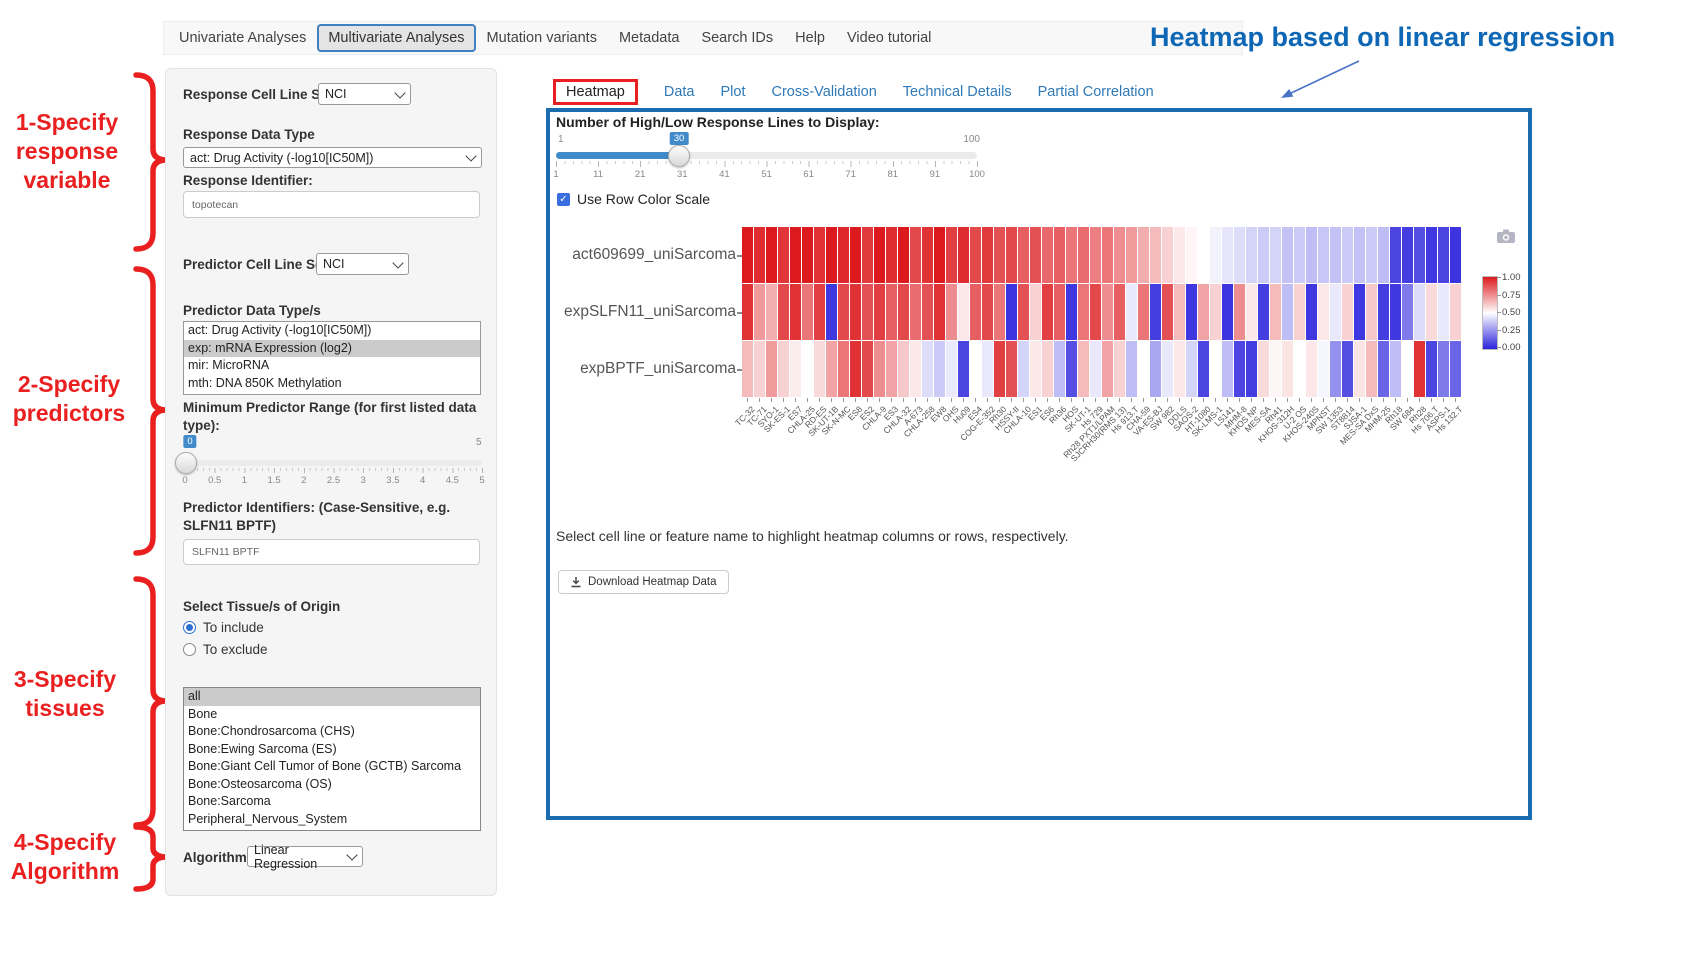 The image size is (1700, 956). I want to click on response-cell-line-set-select: NCI, so click(364, 94).